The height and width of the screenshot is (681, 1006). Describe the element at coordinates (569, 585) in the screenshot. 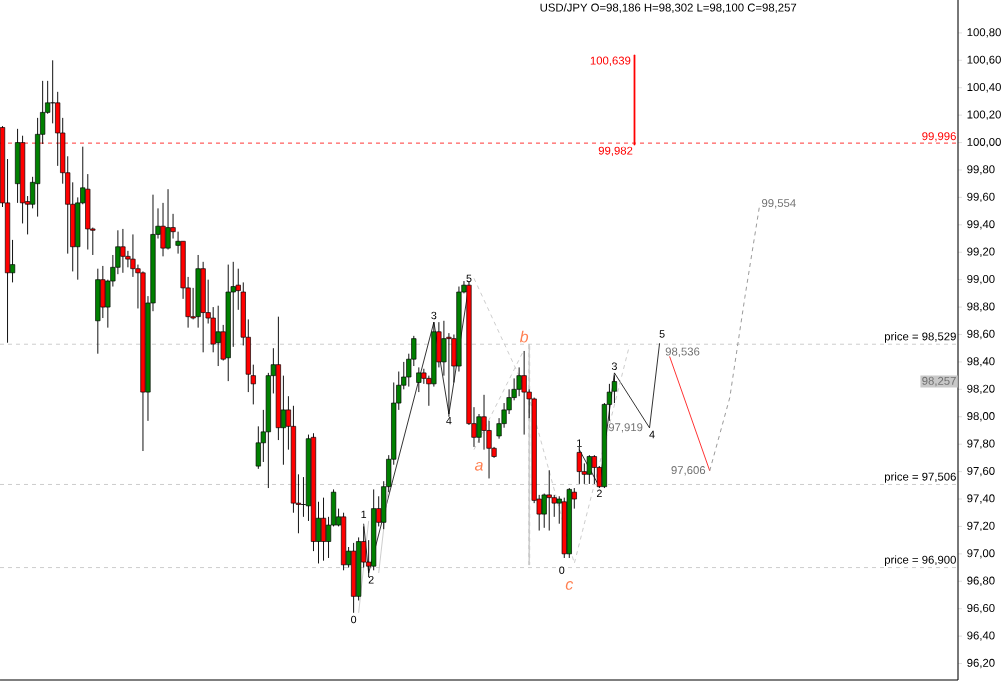

I see `annotation: c` at that location.